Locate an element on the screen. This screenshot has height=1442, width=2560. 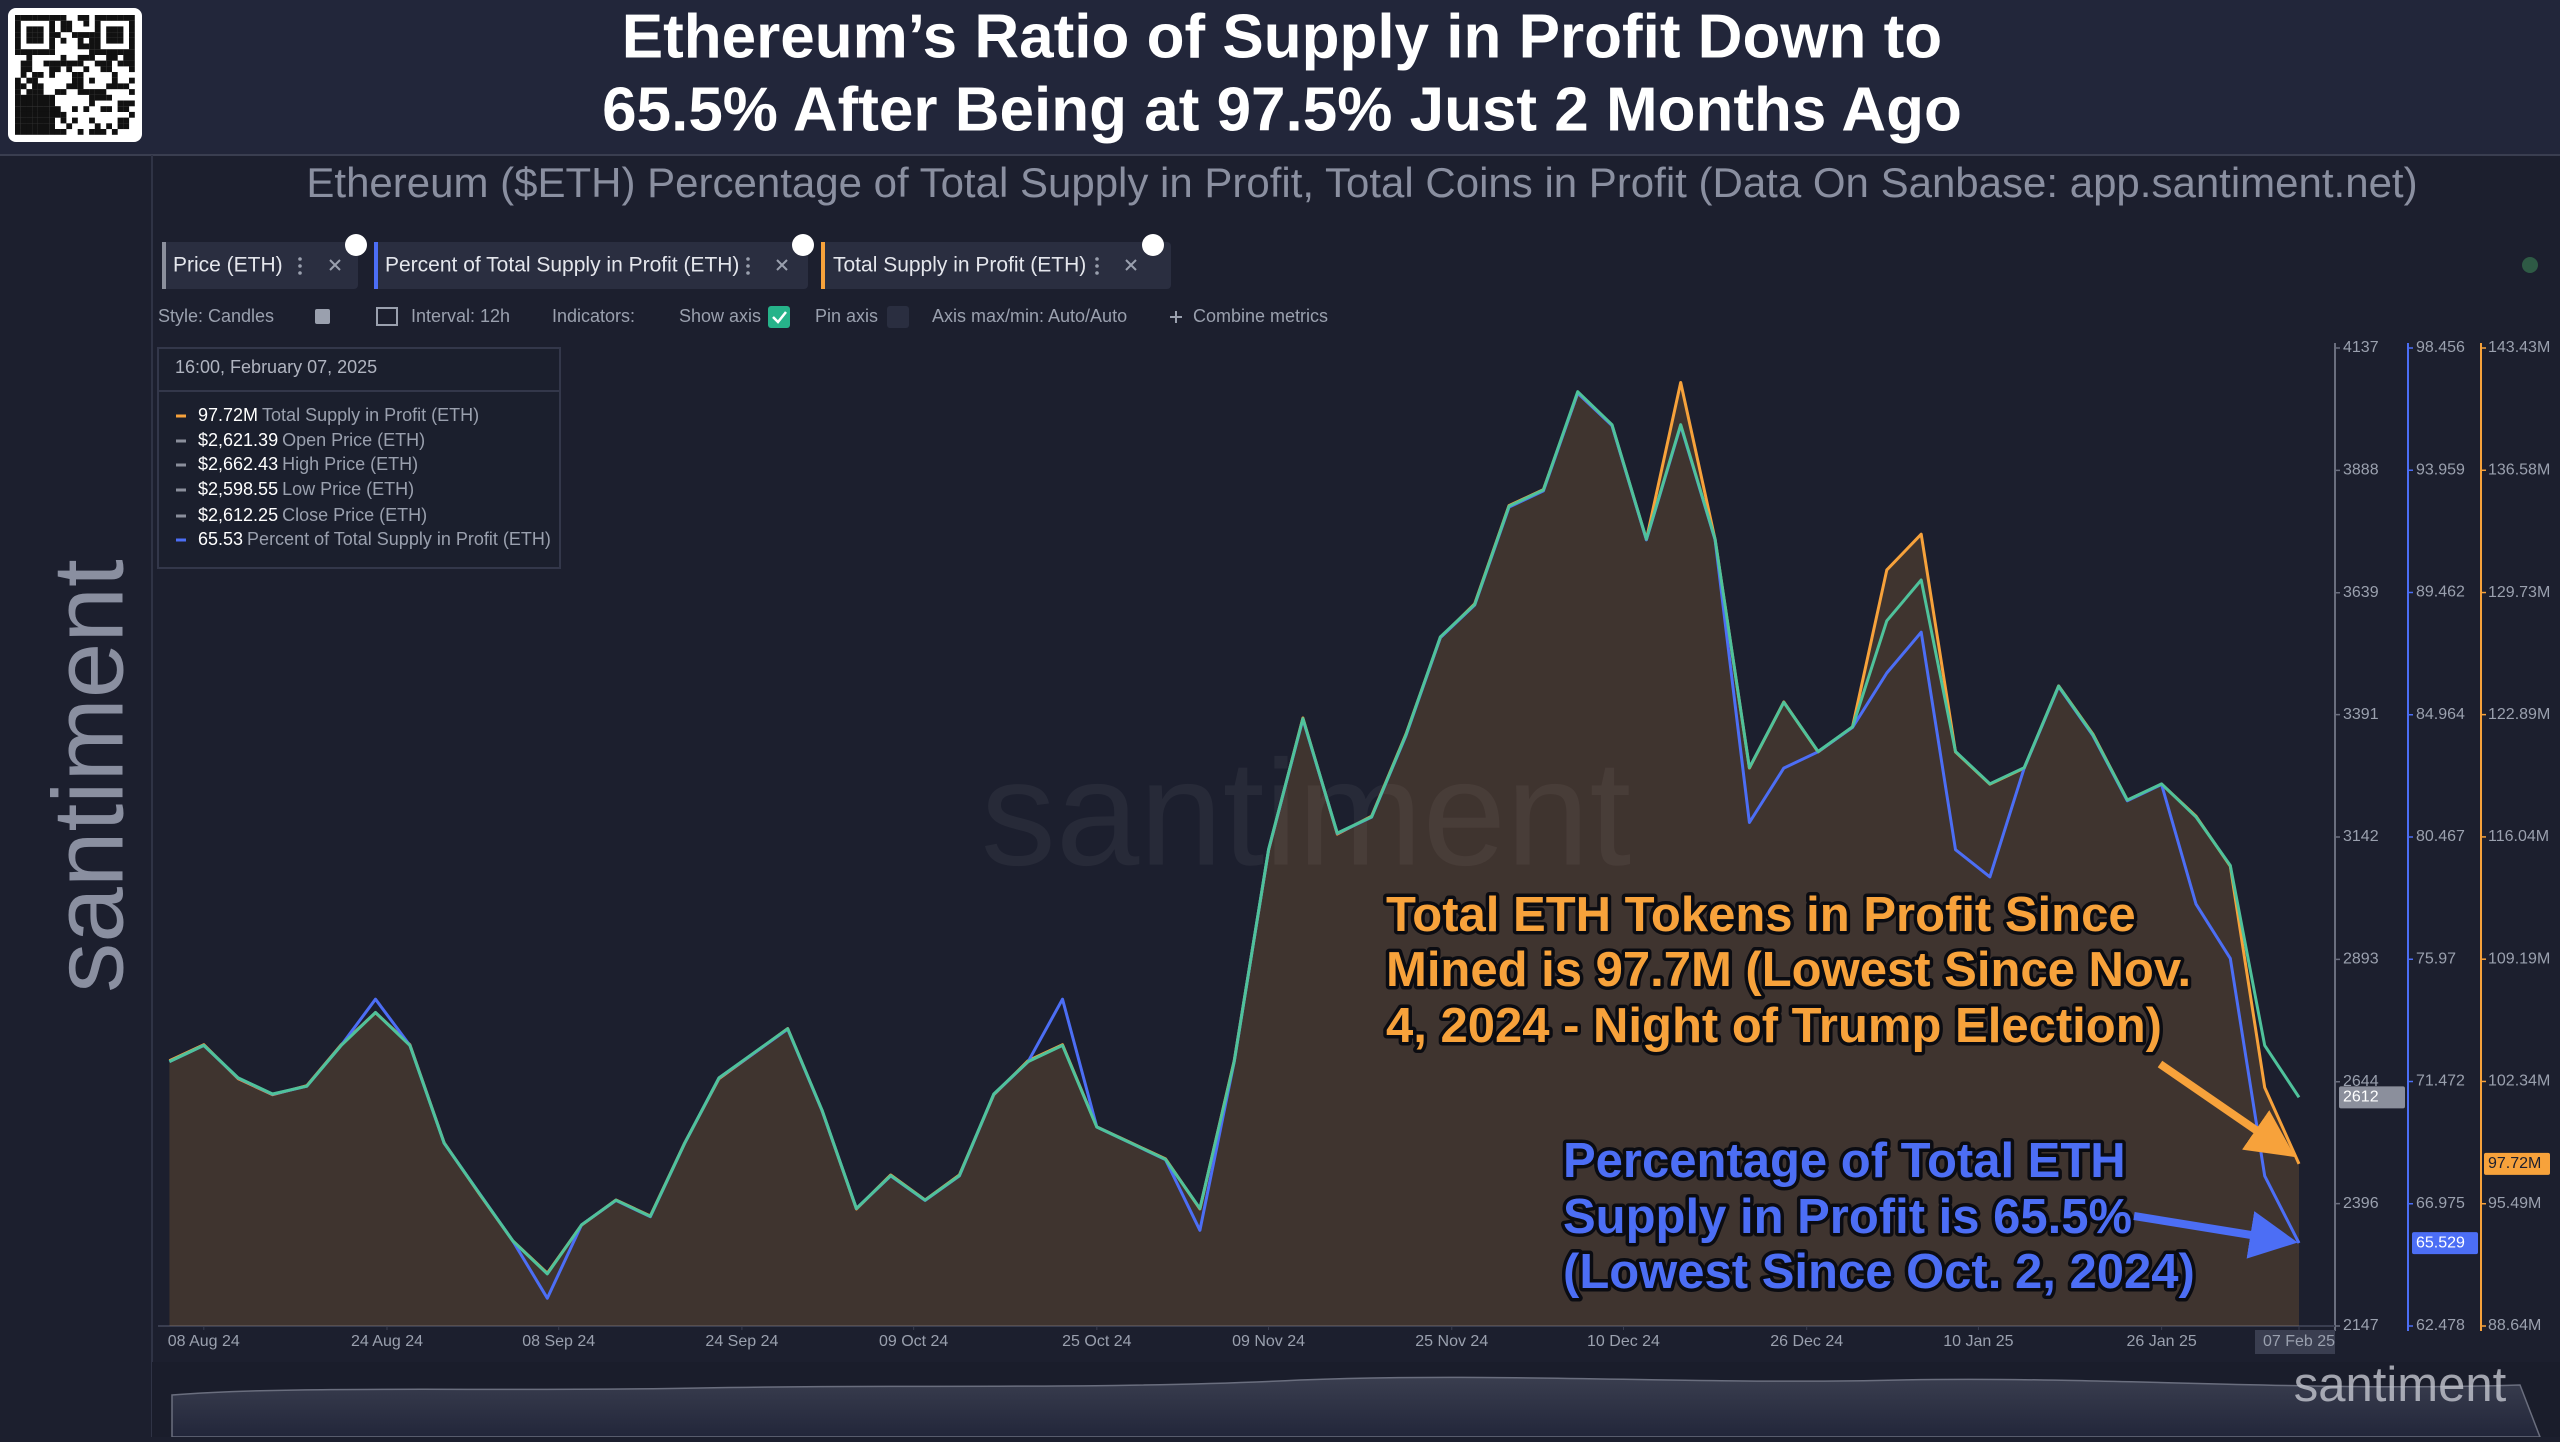
checkbox-checked is located at coordinates (779, 317).